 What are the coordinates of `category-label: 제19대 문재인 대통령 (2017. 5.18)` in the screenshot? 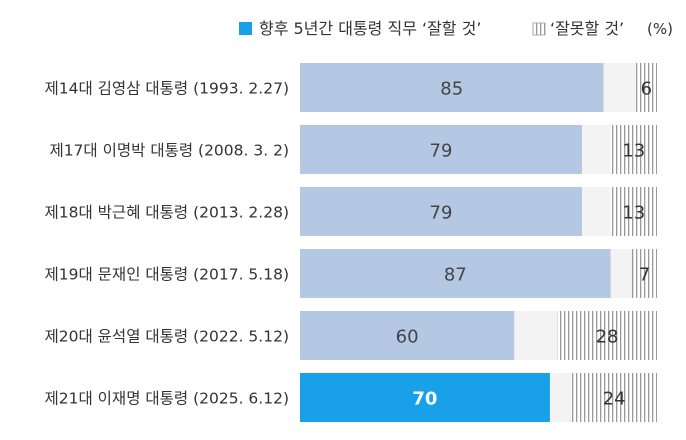 It's located at (167, 275).